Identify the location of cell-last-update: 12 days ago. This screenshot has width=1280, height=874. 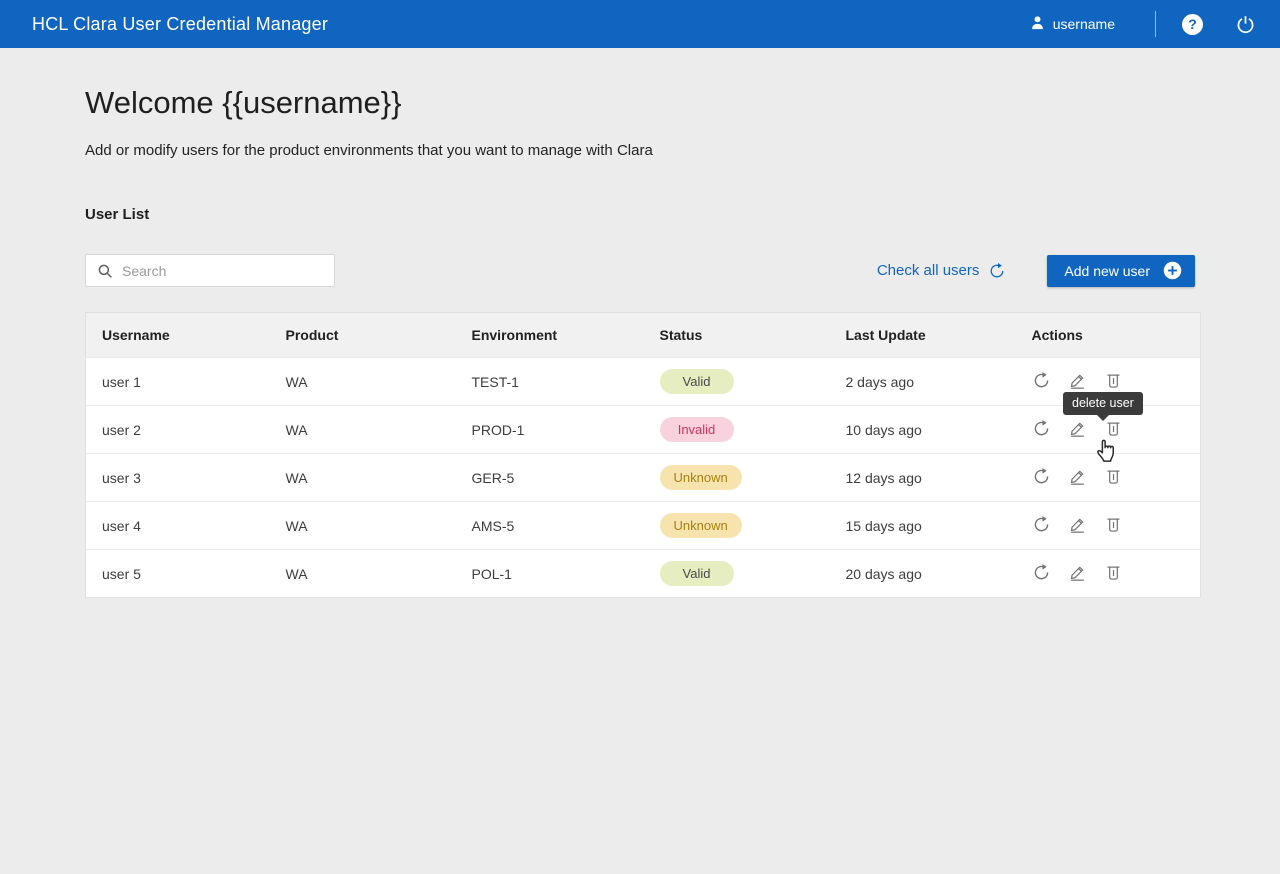
(922, 477).